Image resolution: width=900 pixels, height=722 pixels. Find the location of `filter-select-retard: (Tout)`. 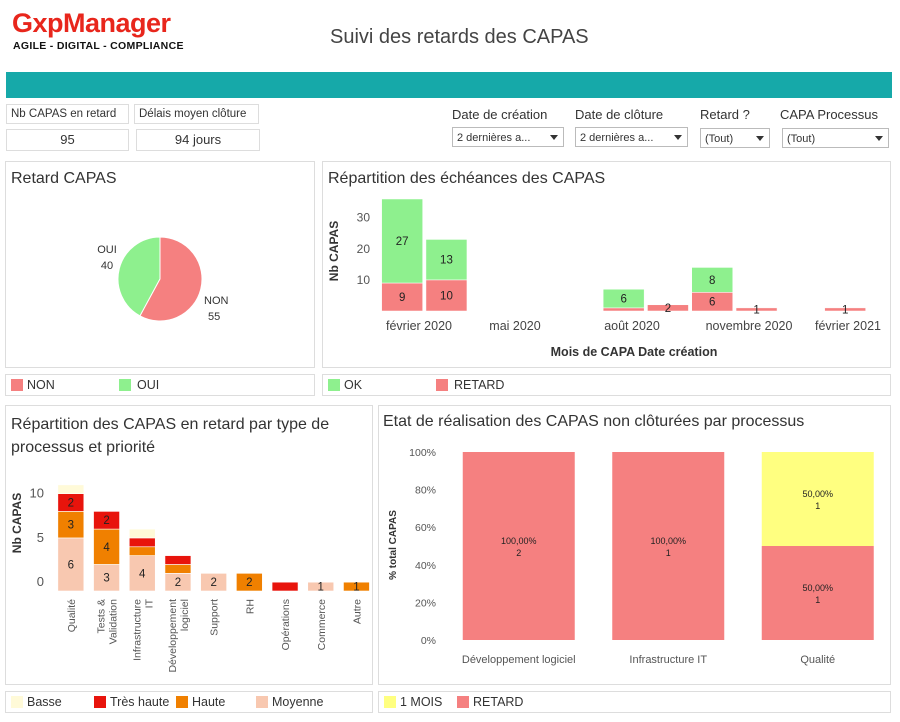

filter-select-retard: (Tout) is located at coordinates (735, 138).